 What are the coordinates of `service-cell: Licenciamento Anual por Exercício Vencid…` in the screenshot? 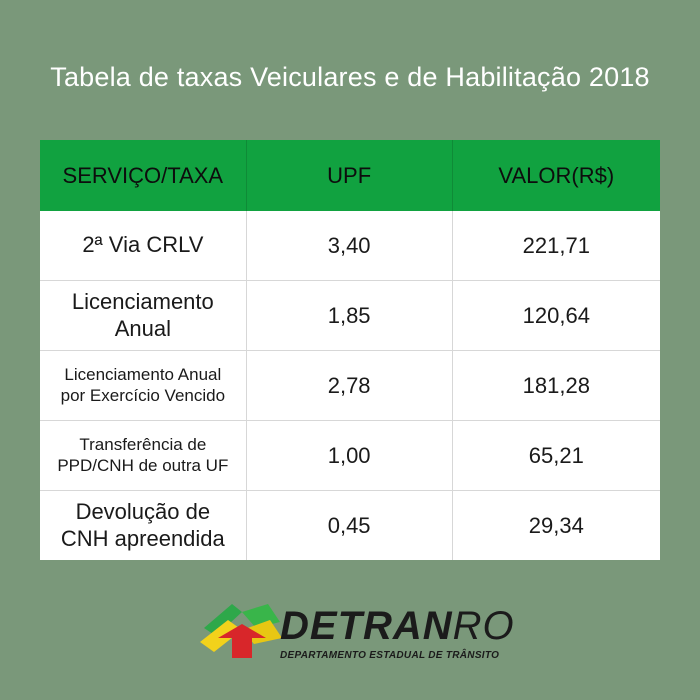 It's located at (143, 385).